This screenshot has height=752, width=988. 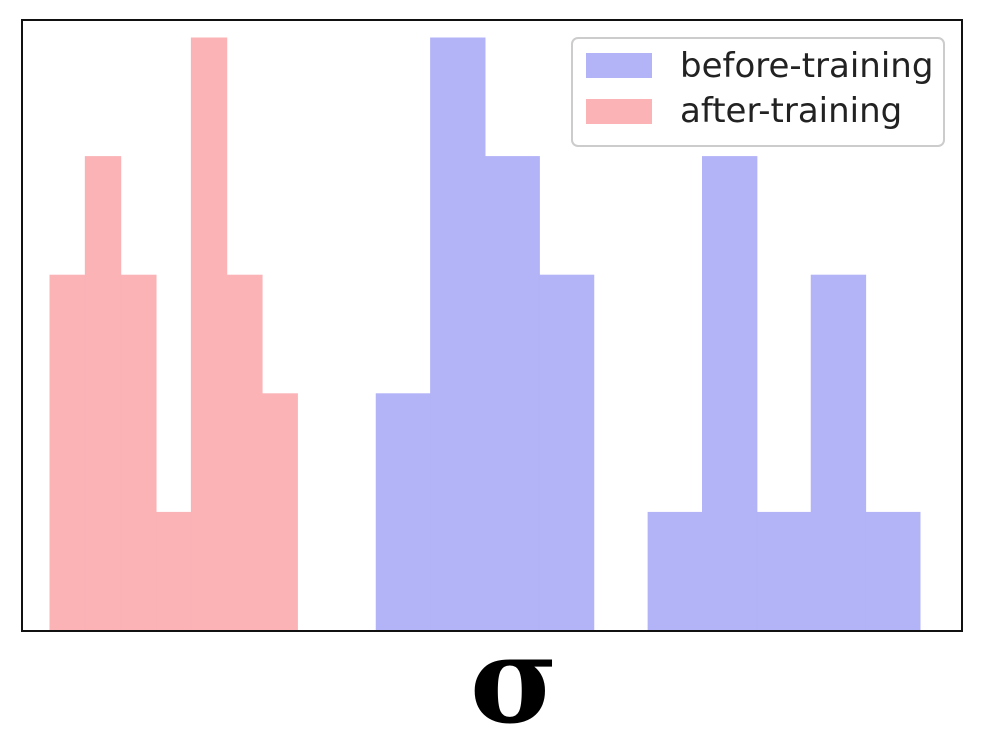 I want to click on legend-swatch-before-training, so click(x=619, y=65).